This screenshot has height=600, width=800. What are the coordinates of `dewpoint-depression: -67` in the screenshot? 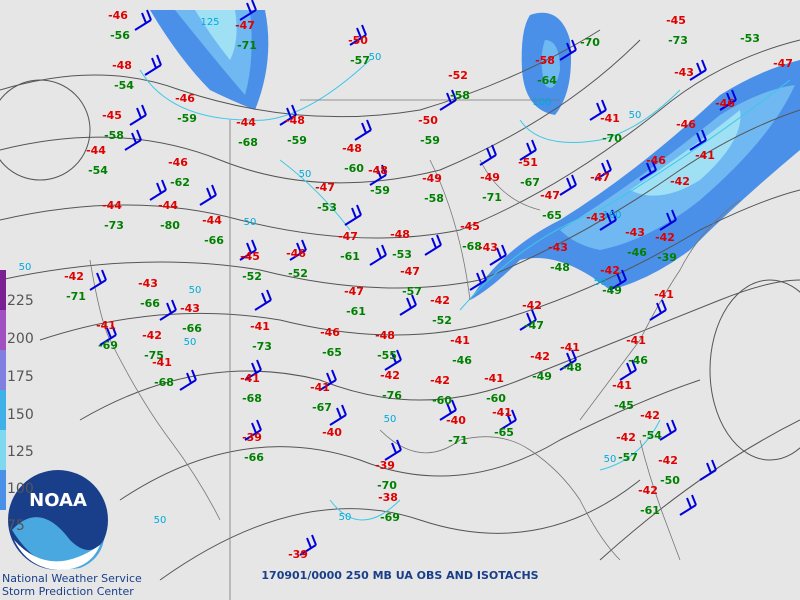 It's located at (530, 182).